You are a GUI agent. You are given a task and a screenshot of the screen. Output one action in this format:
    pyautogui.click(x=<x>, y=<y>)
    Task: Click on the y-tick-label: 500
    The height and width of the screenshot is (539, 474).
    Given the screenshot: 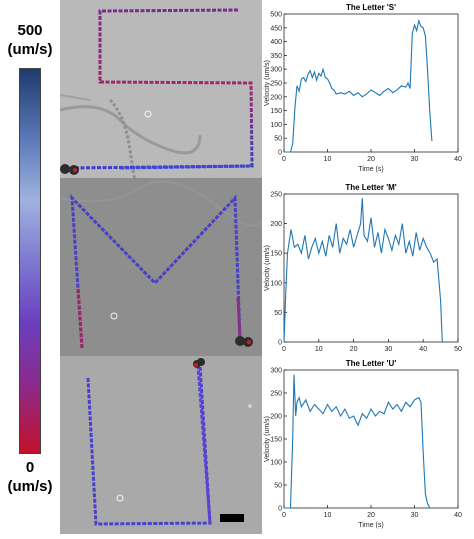 What is the action you would take?
    pyautogui.click(x=276, y=15)
    